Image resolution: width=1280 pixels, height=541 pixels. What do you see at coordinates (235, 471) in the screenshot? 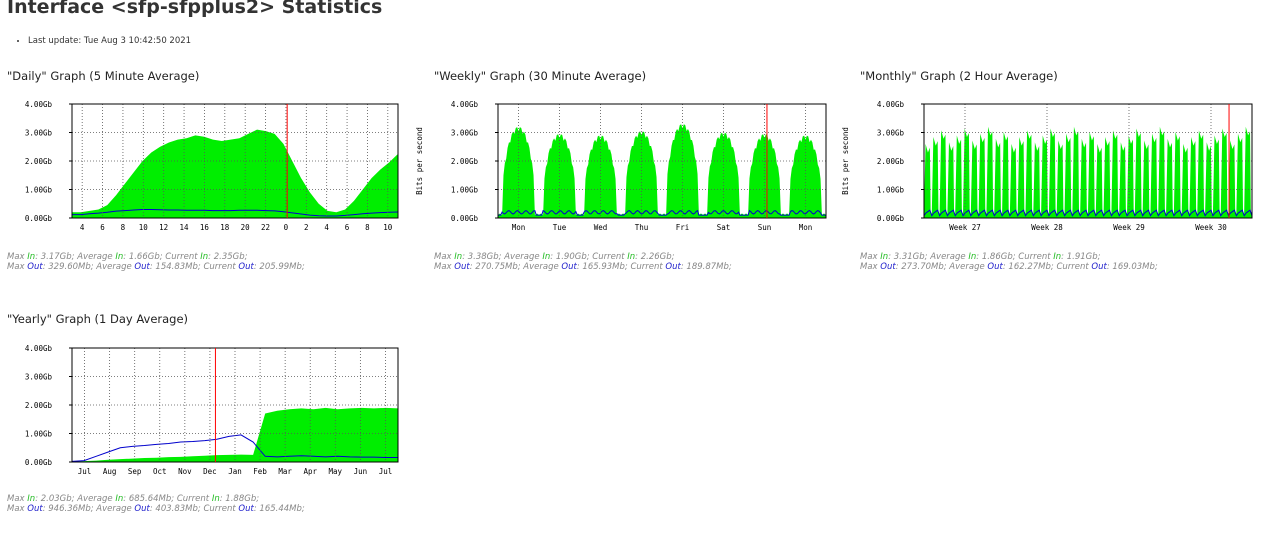
I see `x-tick-label: Jan` at bounding box center [235, 471].